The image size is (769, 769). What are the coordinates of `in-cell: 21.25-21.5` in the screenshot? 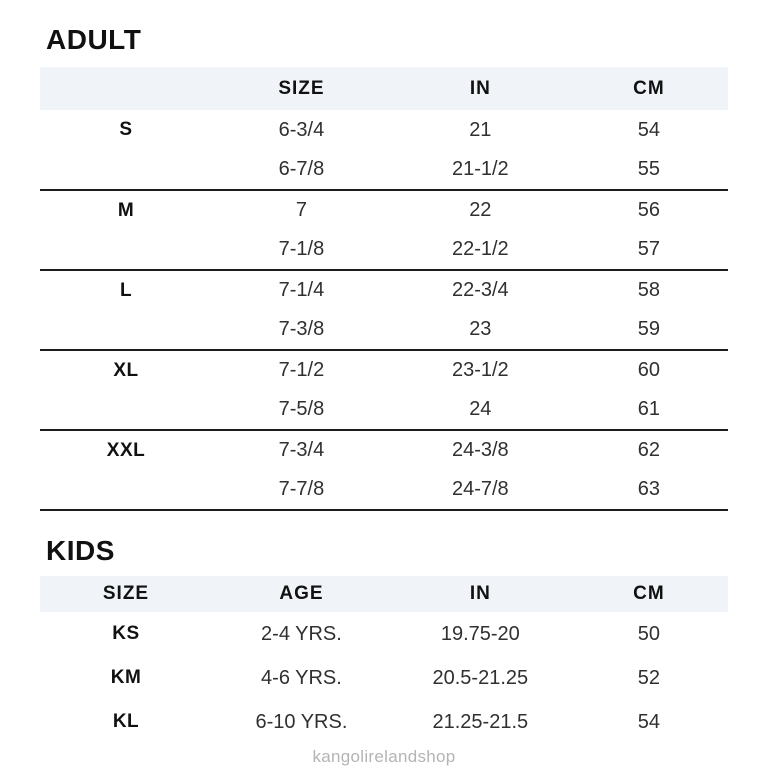 It's located at (480, 721).